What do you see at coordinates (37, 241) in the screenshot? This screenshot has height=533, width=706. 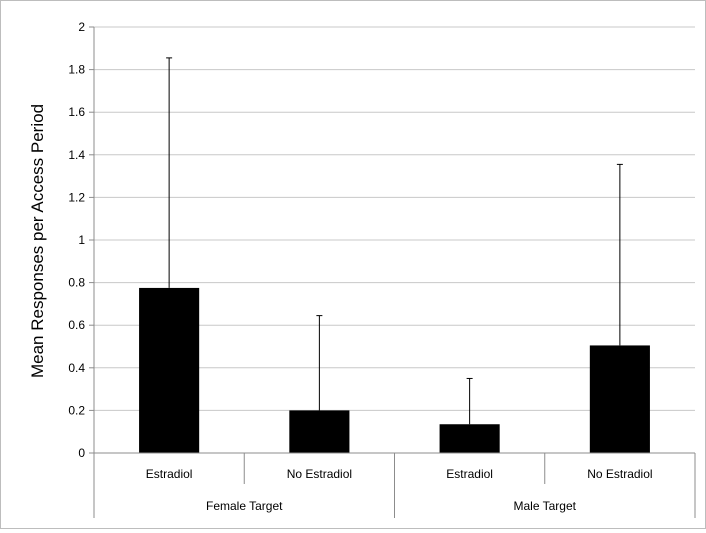 I see `y-axis-label: Mean Responses per Access Period` at bounding box center [37, 241].